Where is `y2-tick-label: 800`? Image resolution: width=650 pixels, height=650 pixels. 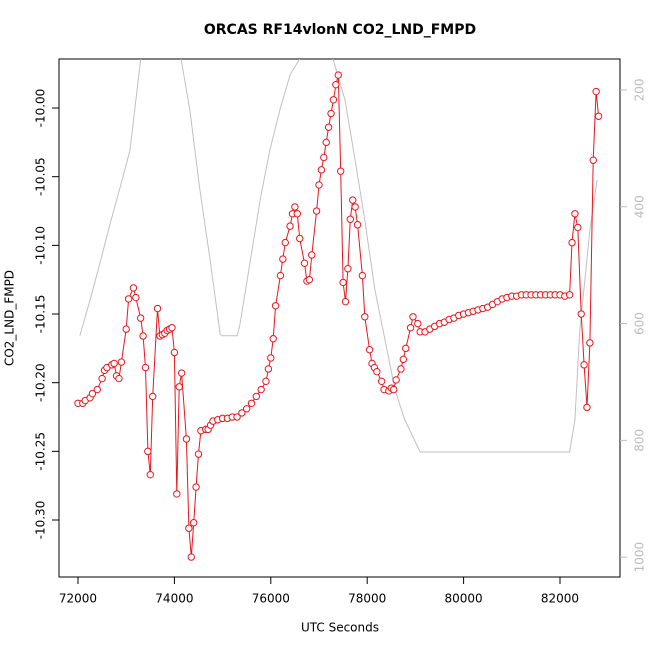 y2-tick-label: 800 is located at coordinates (640, 440).